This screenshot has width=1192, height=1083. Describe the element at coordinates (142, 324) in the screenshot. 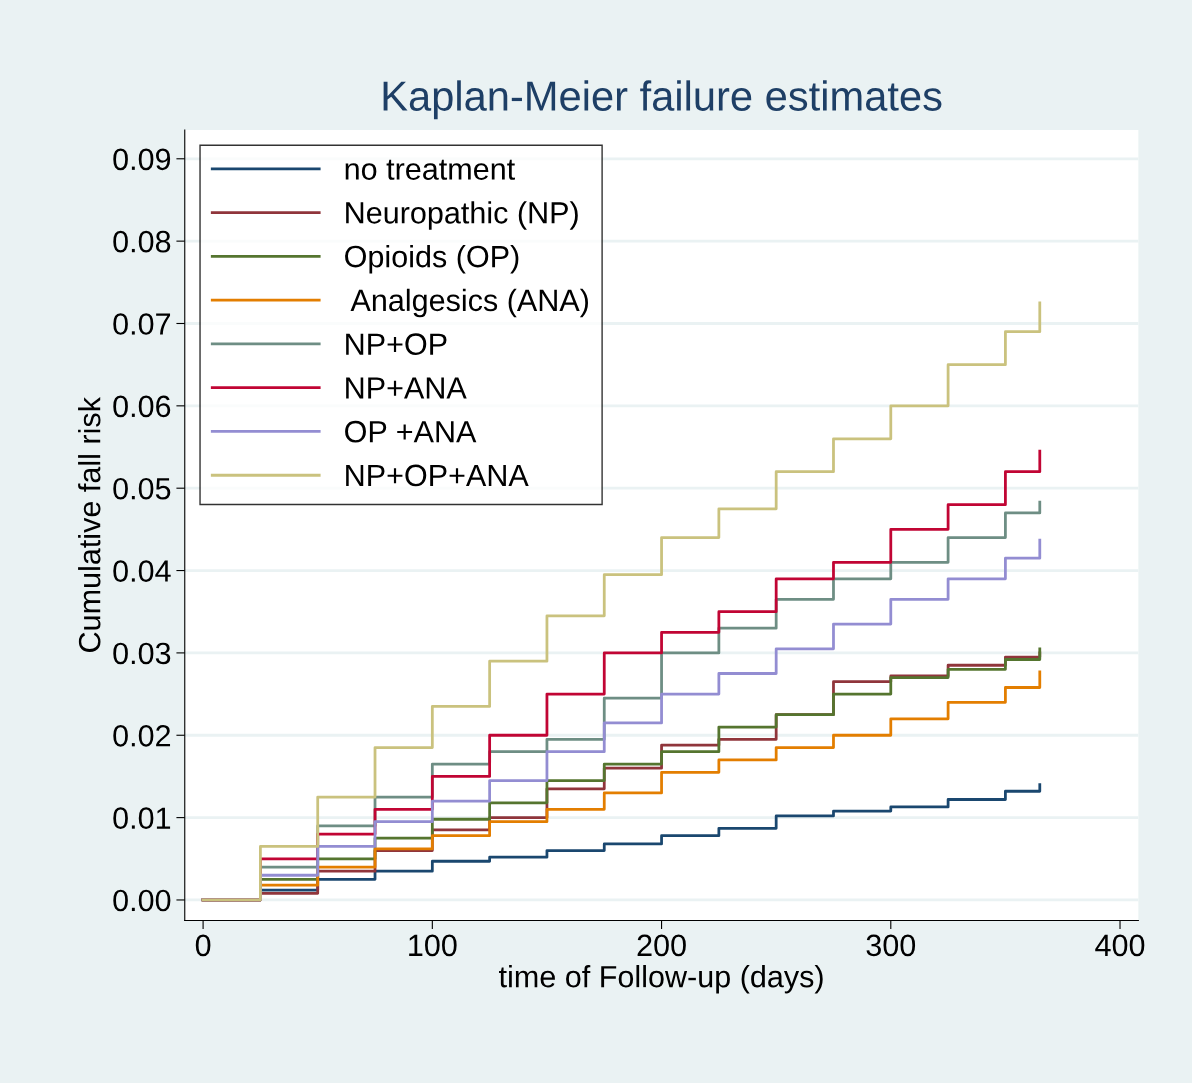

I see `y-tick-label: 0.07` at that location.